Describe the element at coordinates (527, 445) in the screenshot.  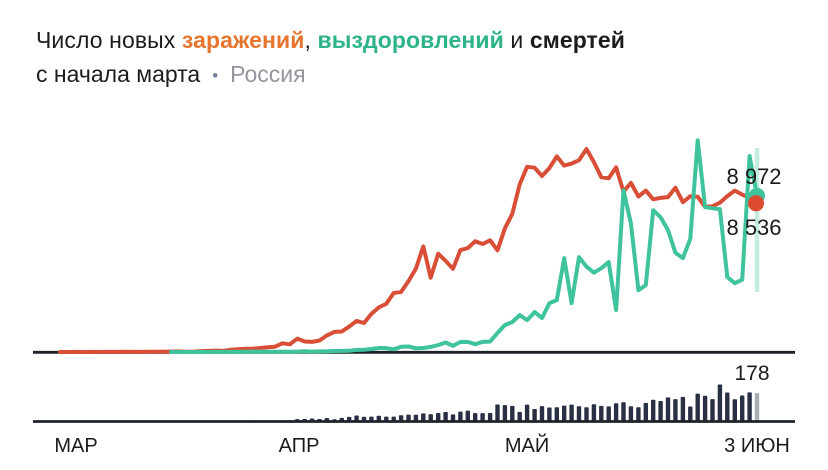
I see `x-tick-may: МАЙ` at that location.